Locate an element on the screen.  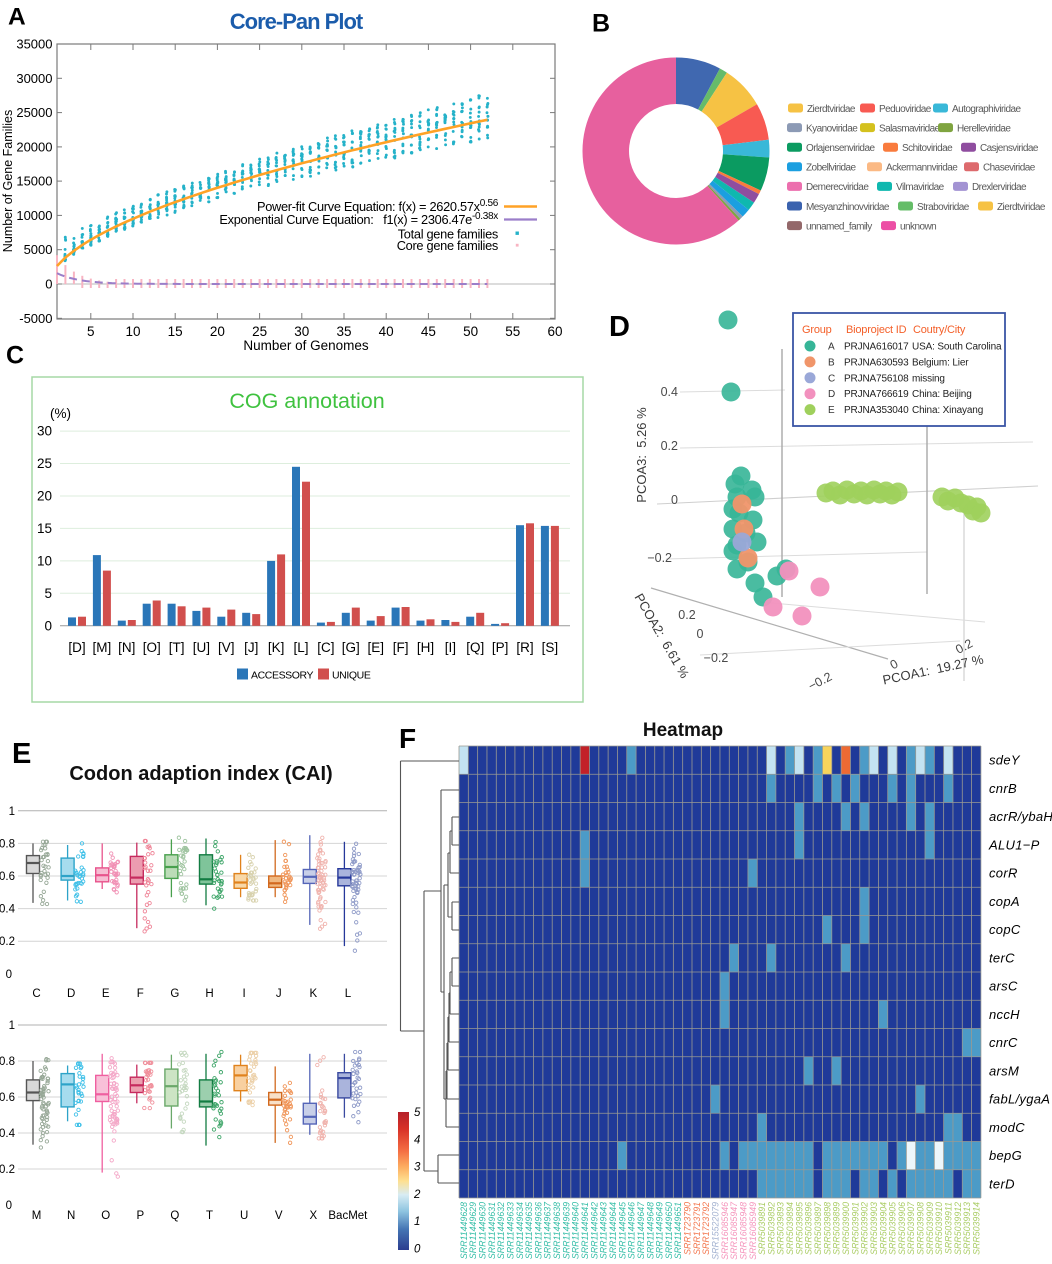
svg-text: SRR11449635 is located at coordinates (529, 1230).